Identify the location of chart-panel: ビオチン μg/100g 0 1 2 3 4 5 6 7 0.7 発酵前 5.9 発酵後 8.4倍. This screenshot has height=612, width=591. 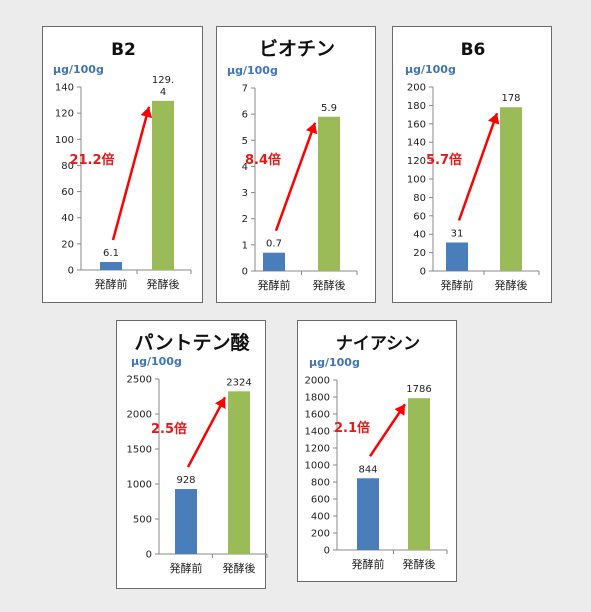
(296, 164).